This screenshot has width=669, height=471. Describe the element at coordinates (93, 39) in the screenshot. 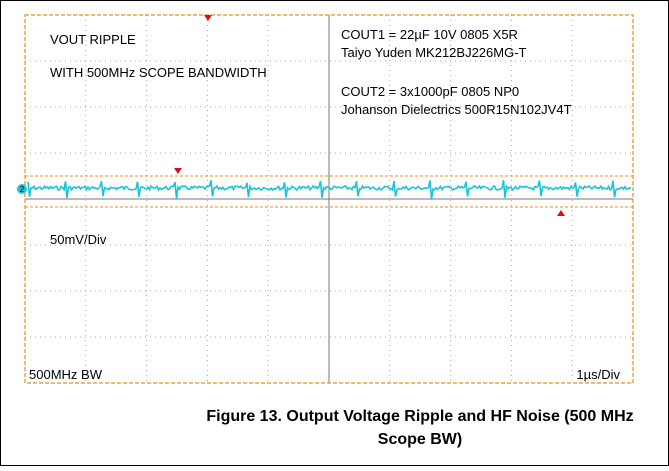

I see `note: VOUT RIPPLE` at that location.